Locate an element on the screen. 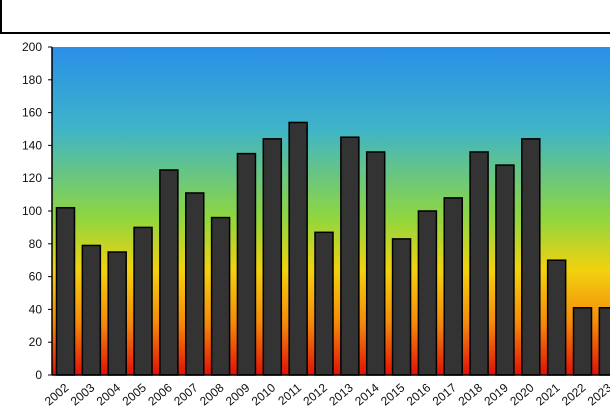 This screenshot has height=414, width=610. x-tick-label-2009: 2009 is located at coordinates (238, 394).